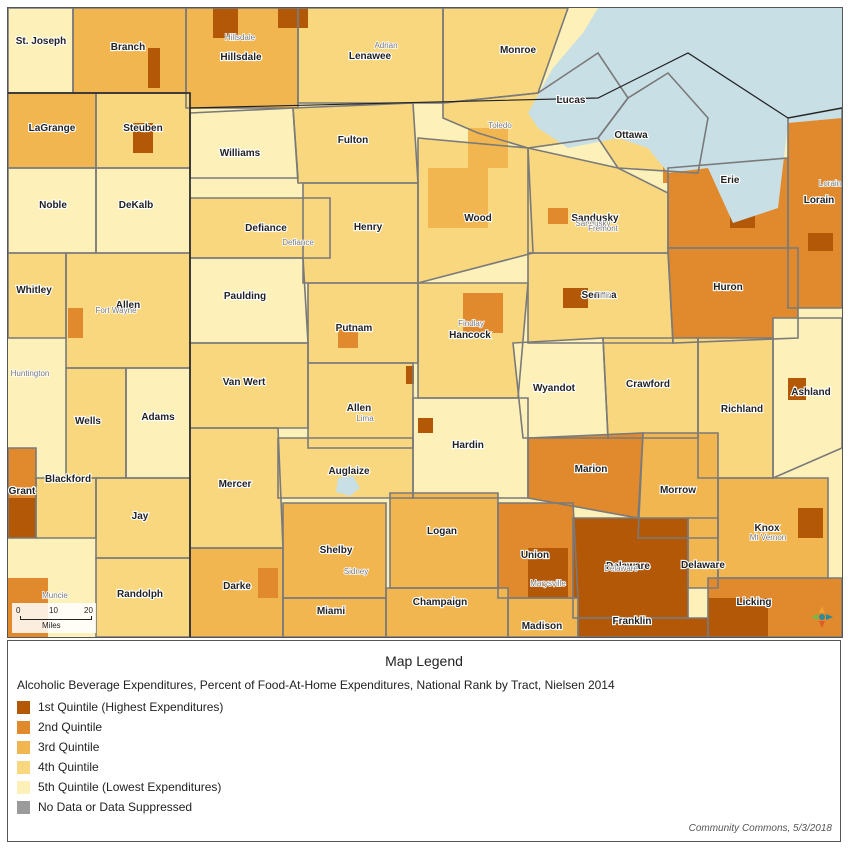  I want to click on legend-item: 5th Quintile (Lowest Expenditures), so click(120, 787).